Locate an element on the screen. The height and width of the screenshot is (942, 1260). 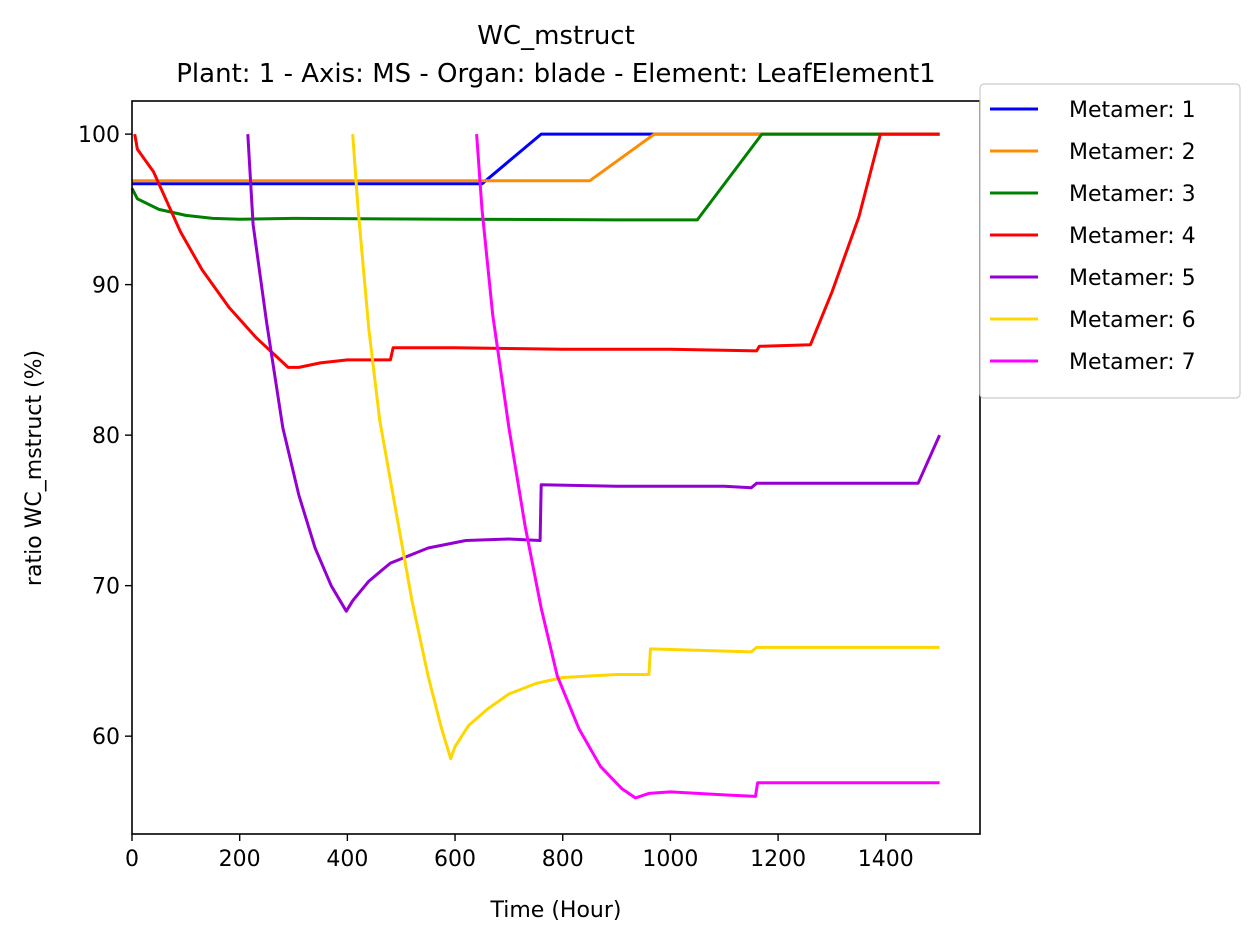
x-tick-label: 1400 is located at coordinates (886, 859).